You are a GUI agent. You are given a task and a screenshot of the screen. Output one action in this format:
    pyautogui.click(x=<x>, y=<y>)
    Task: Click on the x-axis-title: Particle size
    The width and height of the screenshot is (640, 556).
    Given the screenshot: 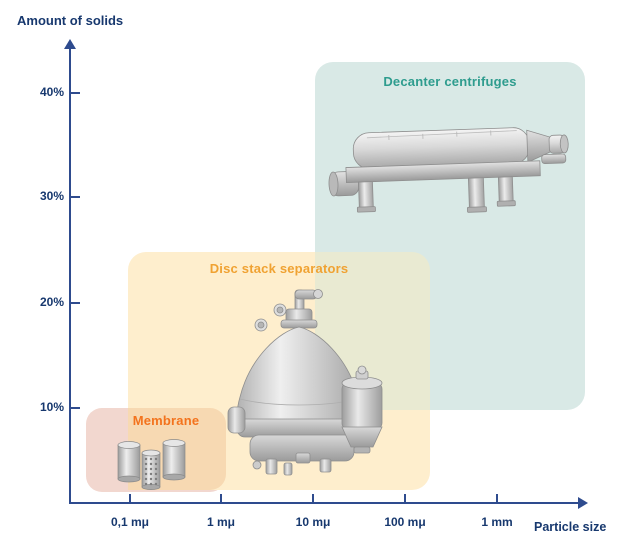 What is the action you would take?
    pyautogui.click(x=570, y=527)
    